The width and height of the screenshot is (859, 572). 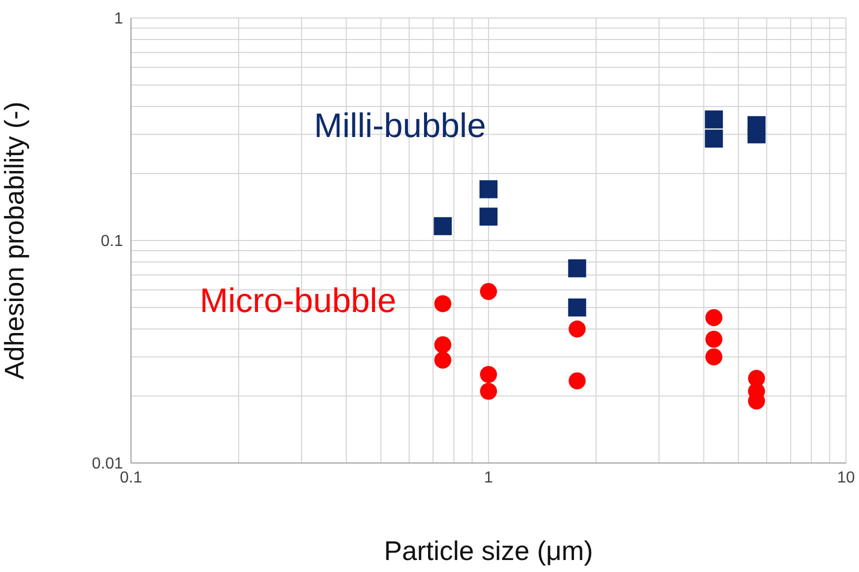 What do you see at coordinates (489, 551) in the screenshot?
I see `x-axis-title: Particle size (μm)` at bounding box center [489, 551].